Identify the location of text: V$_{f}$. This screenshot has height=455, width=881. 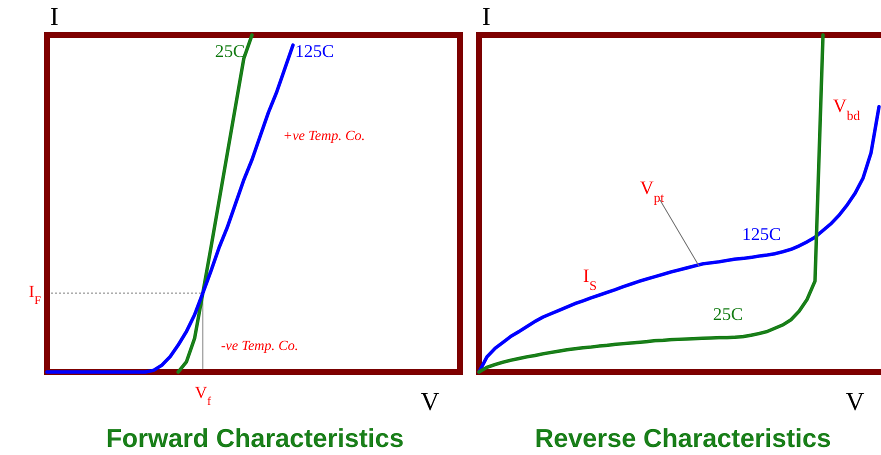
(203, 395).